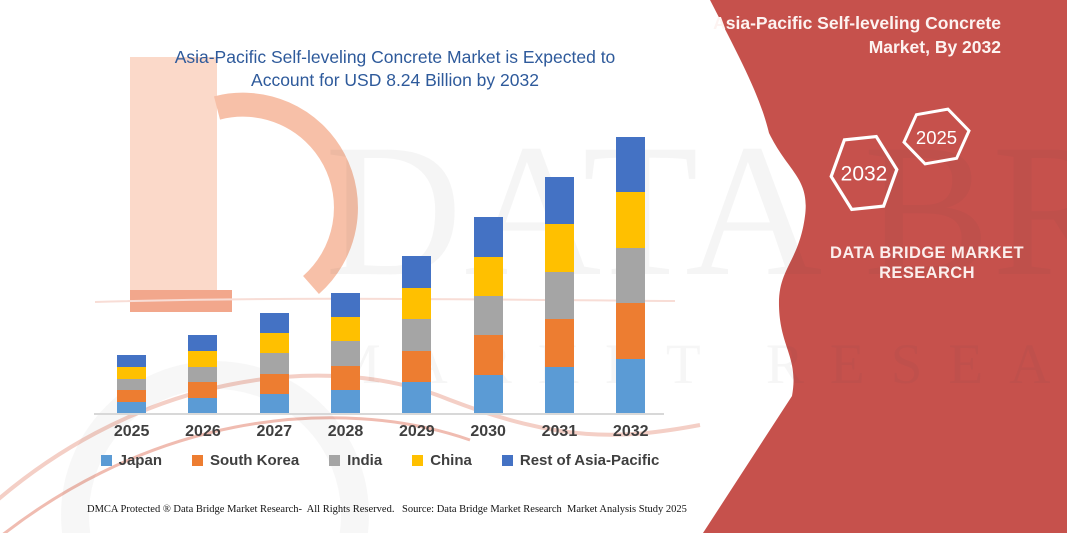  I want to click on bar-segment-china-2029, so click(417, 303).